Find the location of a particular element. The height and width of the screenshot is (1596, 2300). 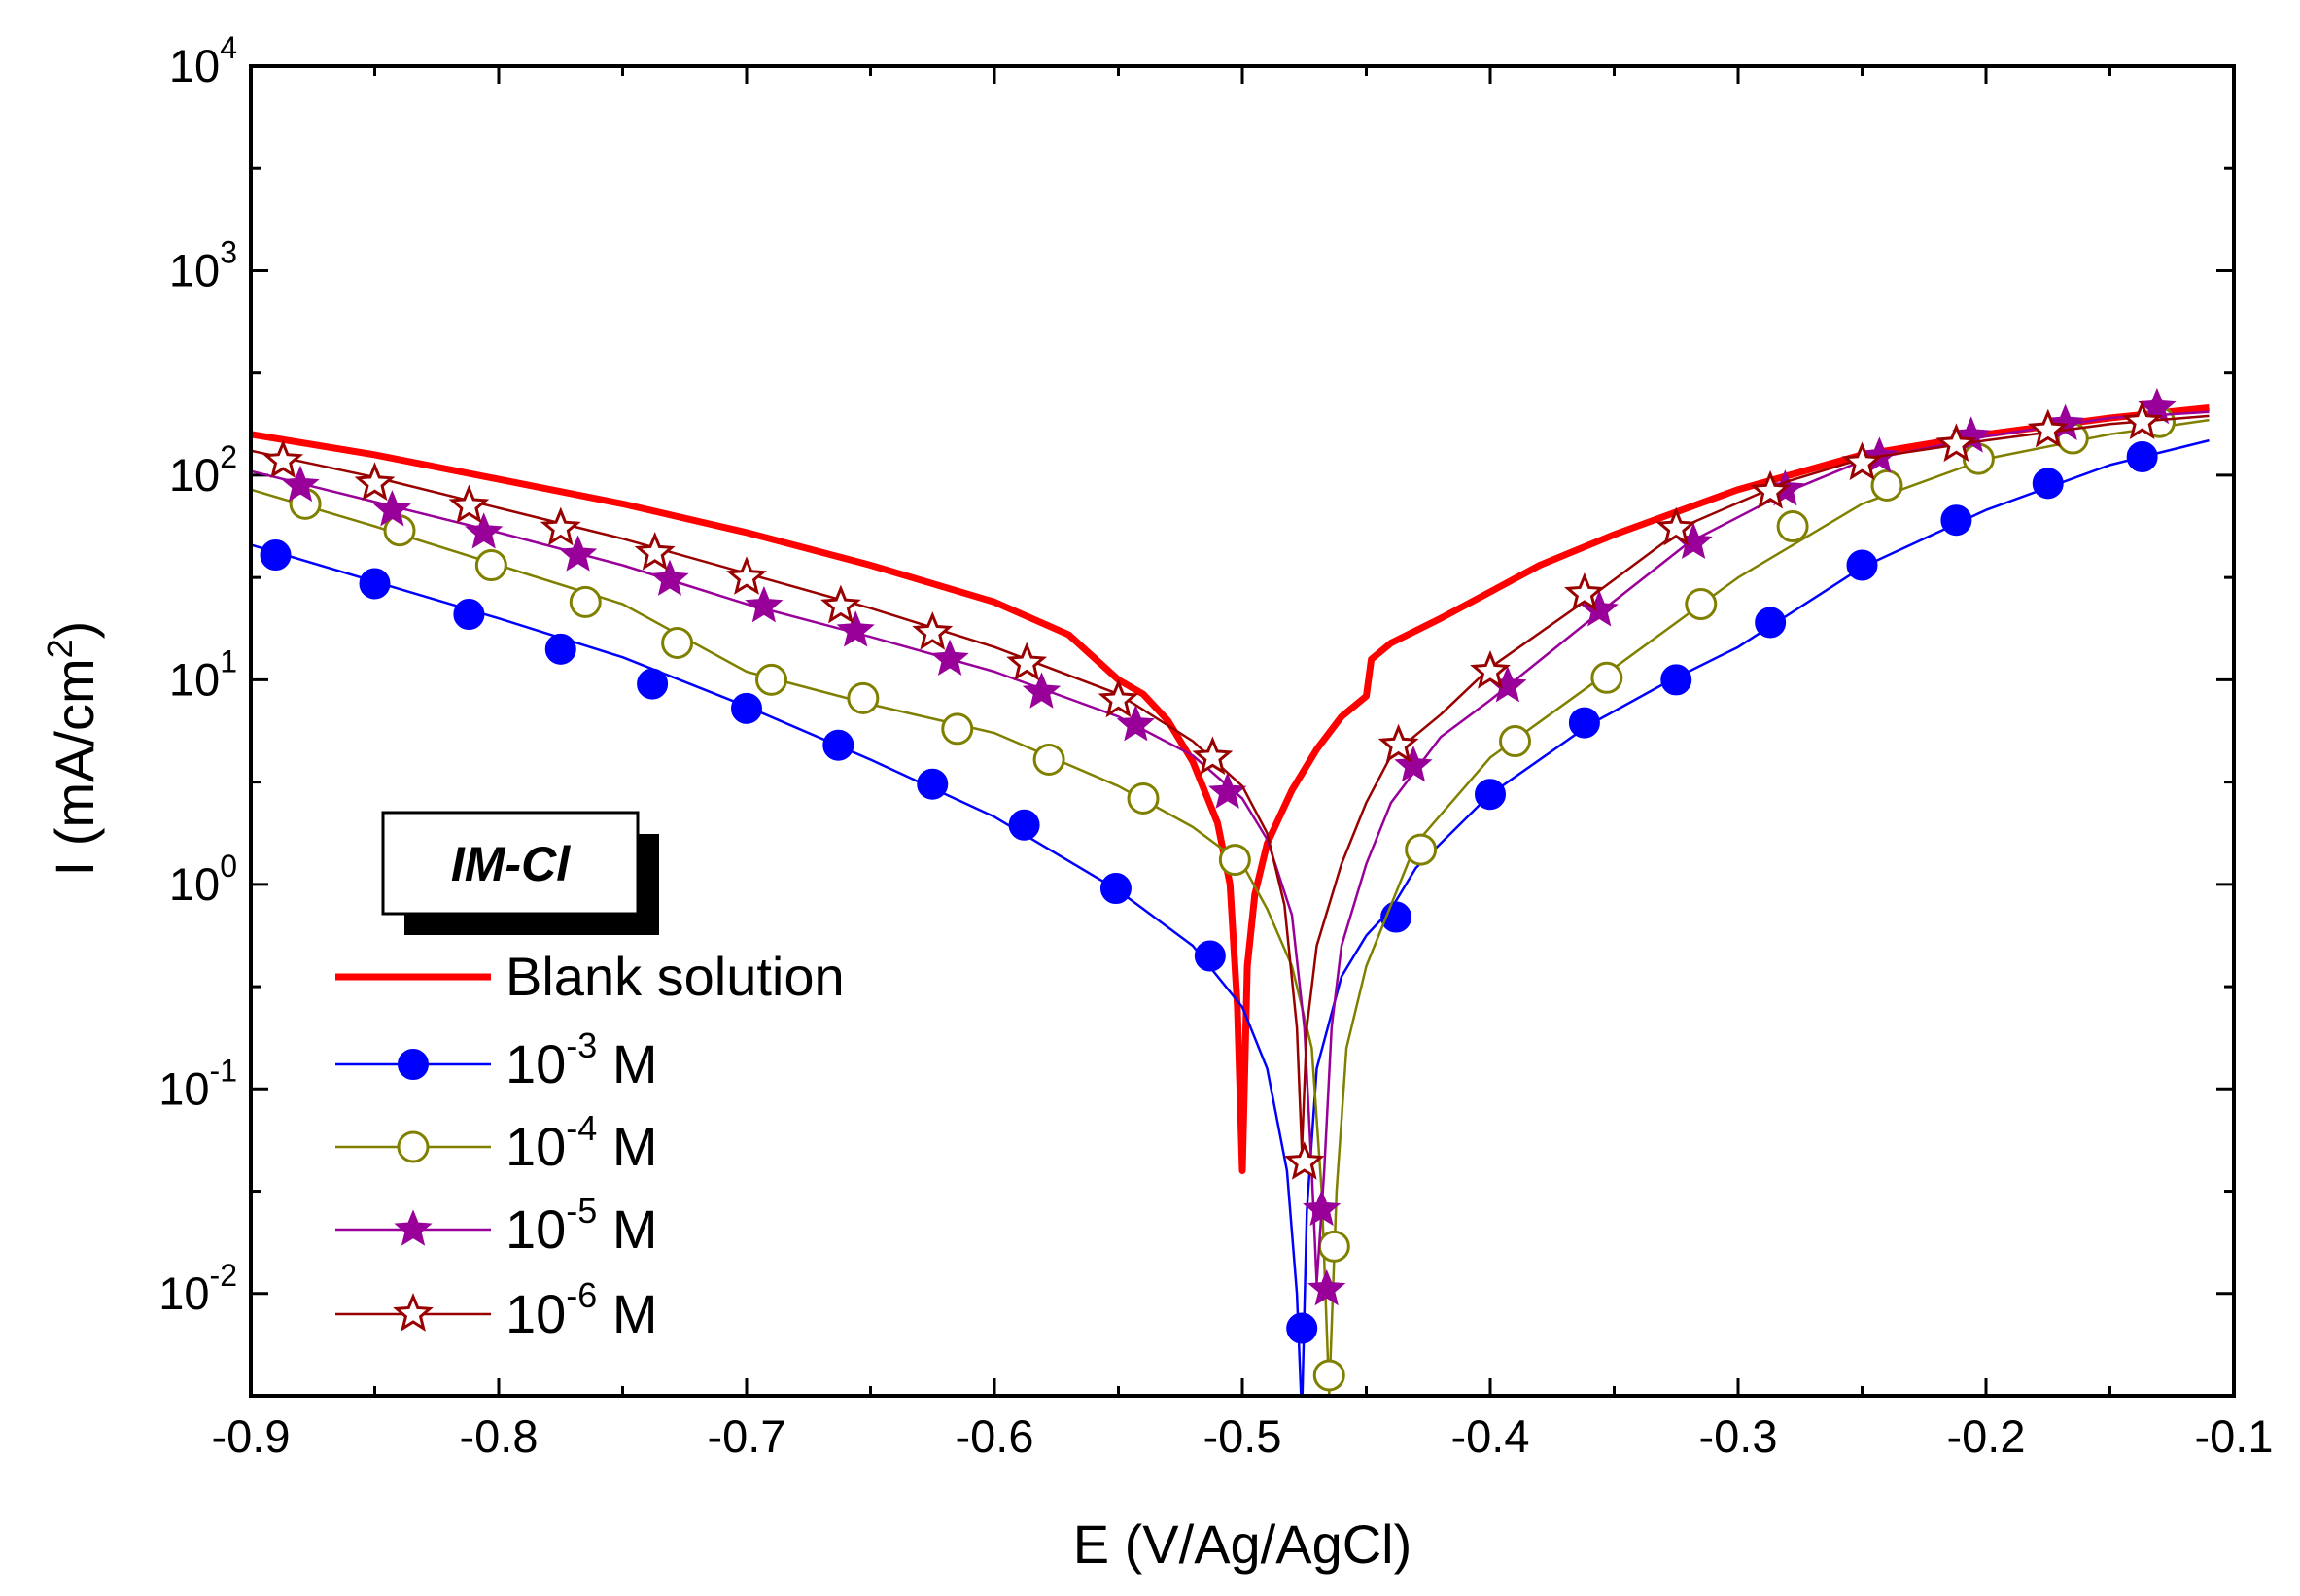

y-axis-title-end: ) is located at coordinates (74, 630).